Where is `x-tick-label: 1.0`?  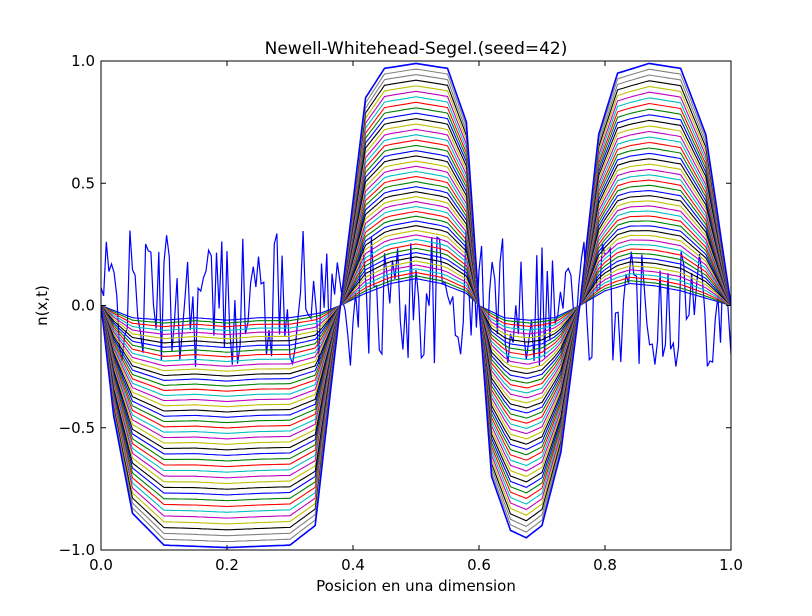 x-tick-label: 1.0 is located at coordinates (731, 565).